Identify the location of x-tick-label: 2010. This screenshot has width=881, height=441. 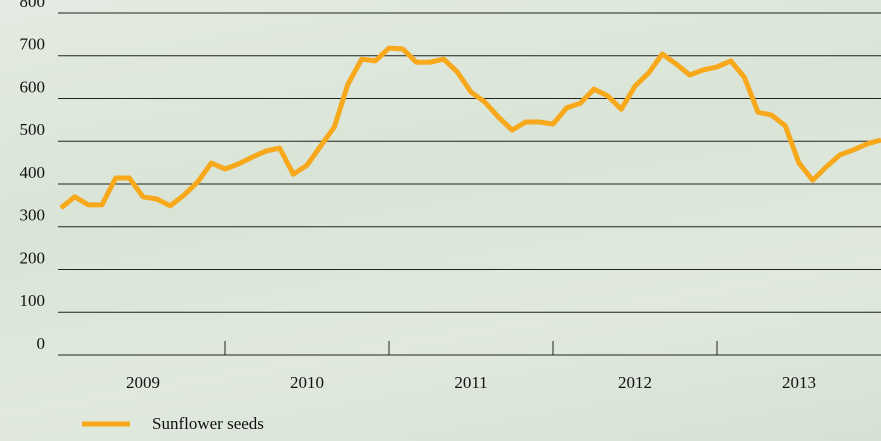
(307, 382).